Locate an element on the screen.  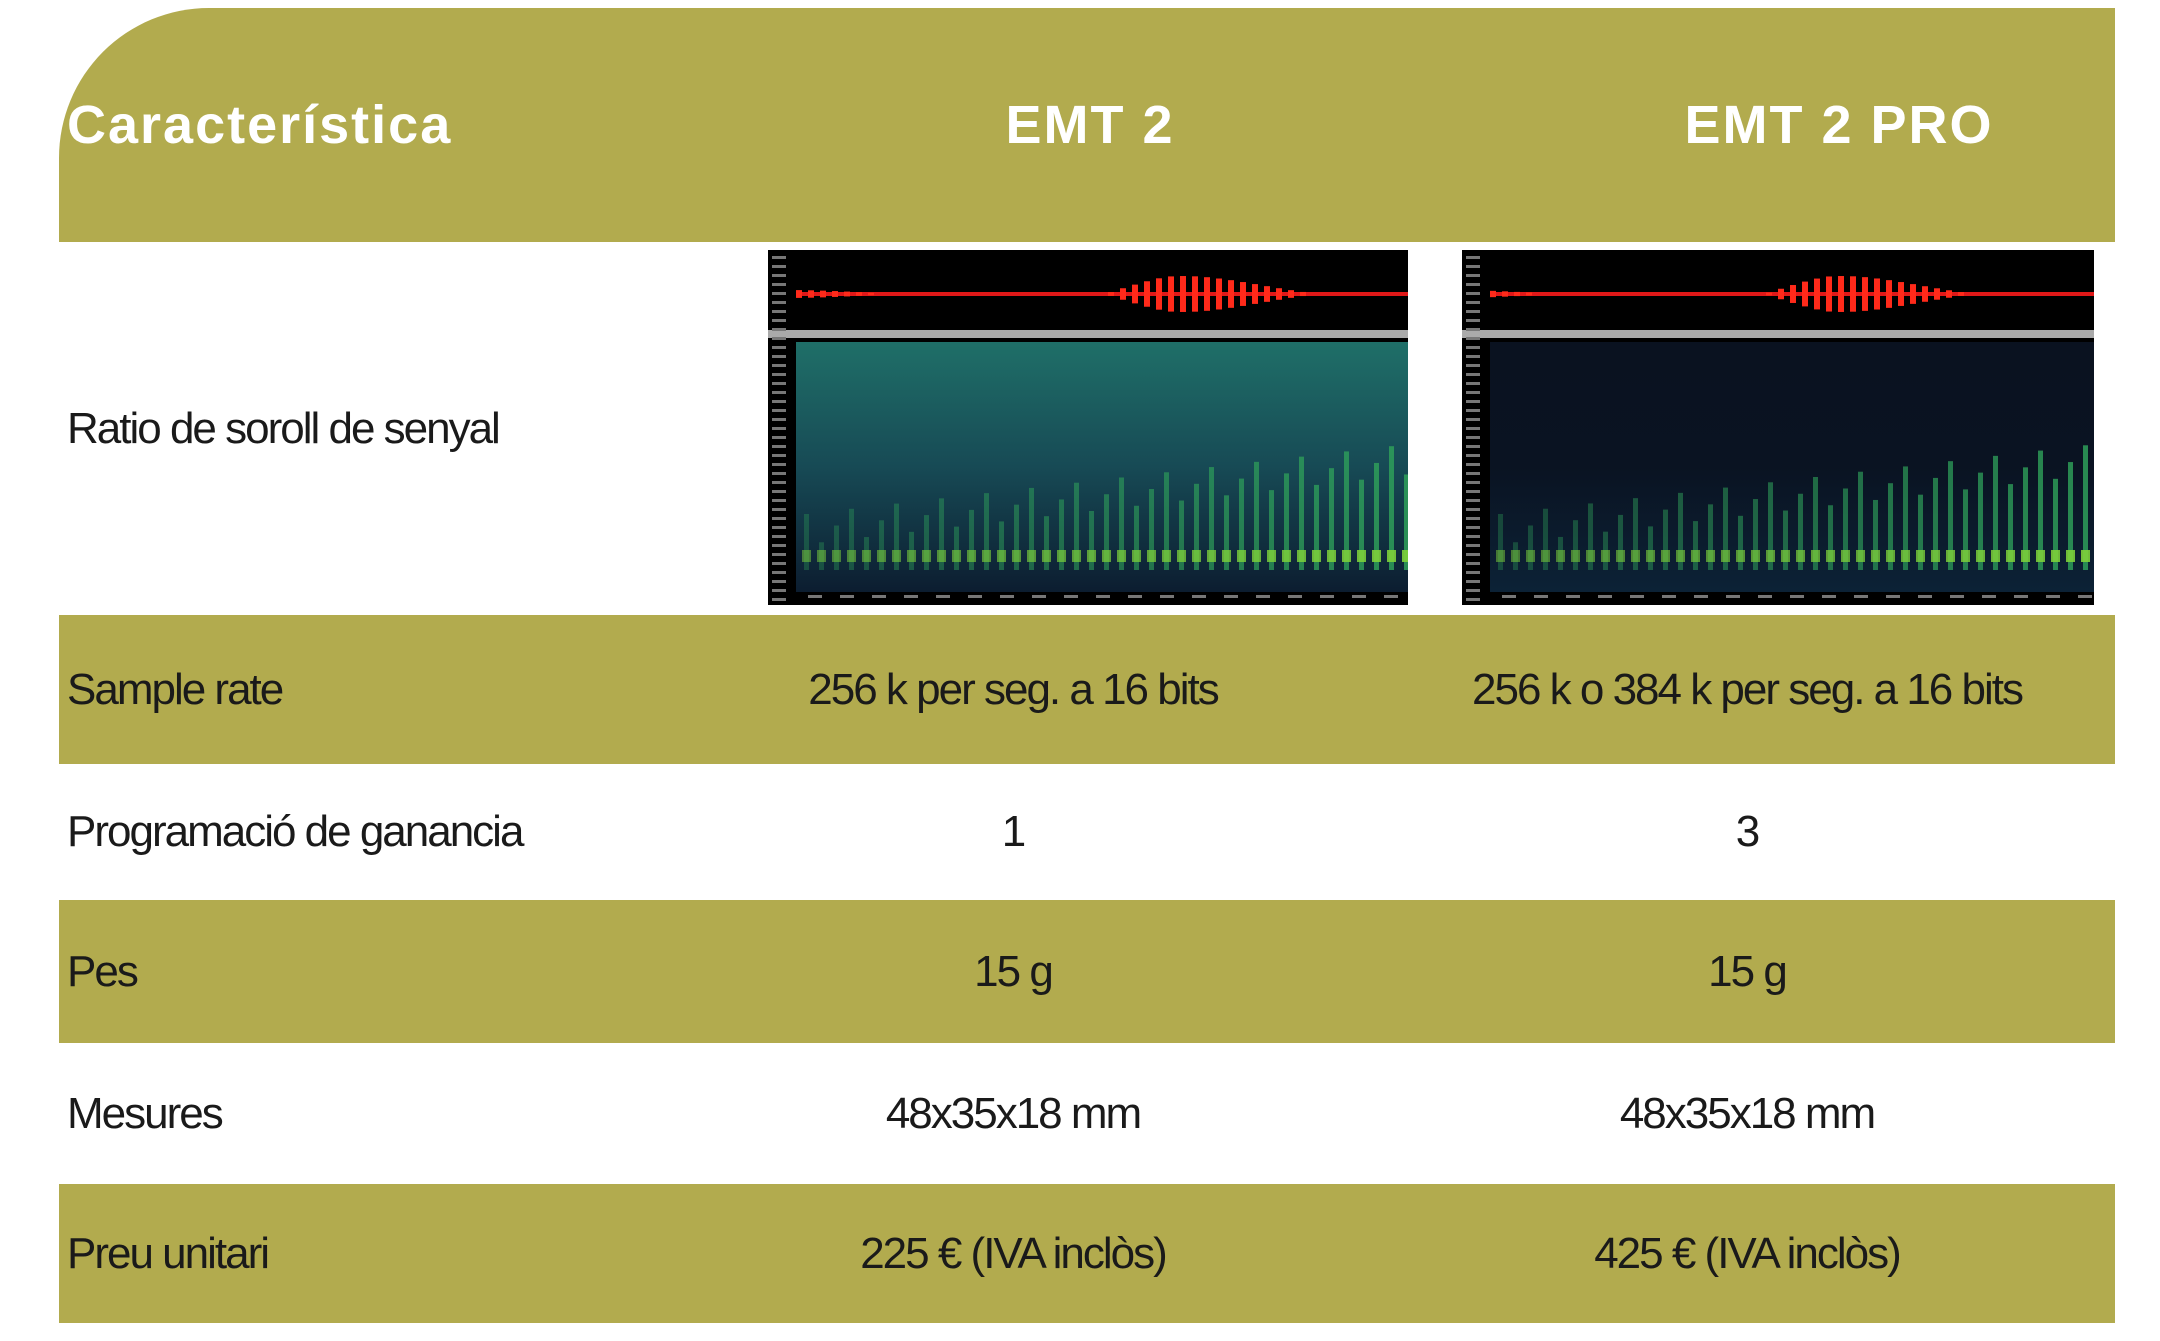
cell-value: 1 is located at coordinates (1013, 831).